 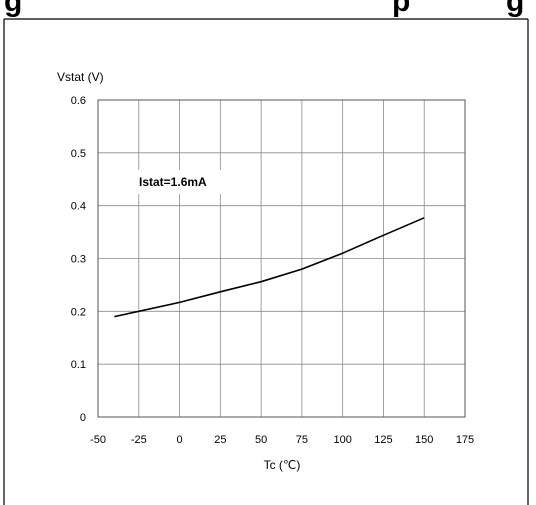 I want to click on y-tick-label: 0, so click(x=83, y=418).